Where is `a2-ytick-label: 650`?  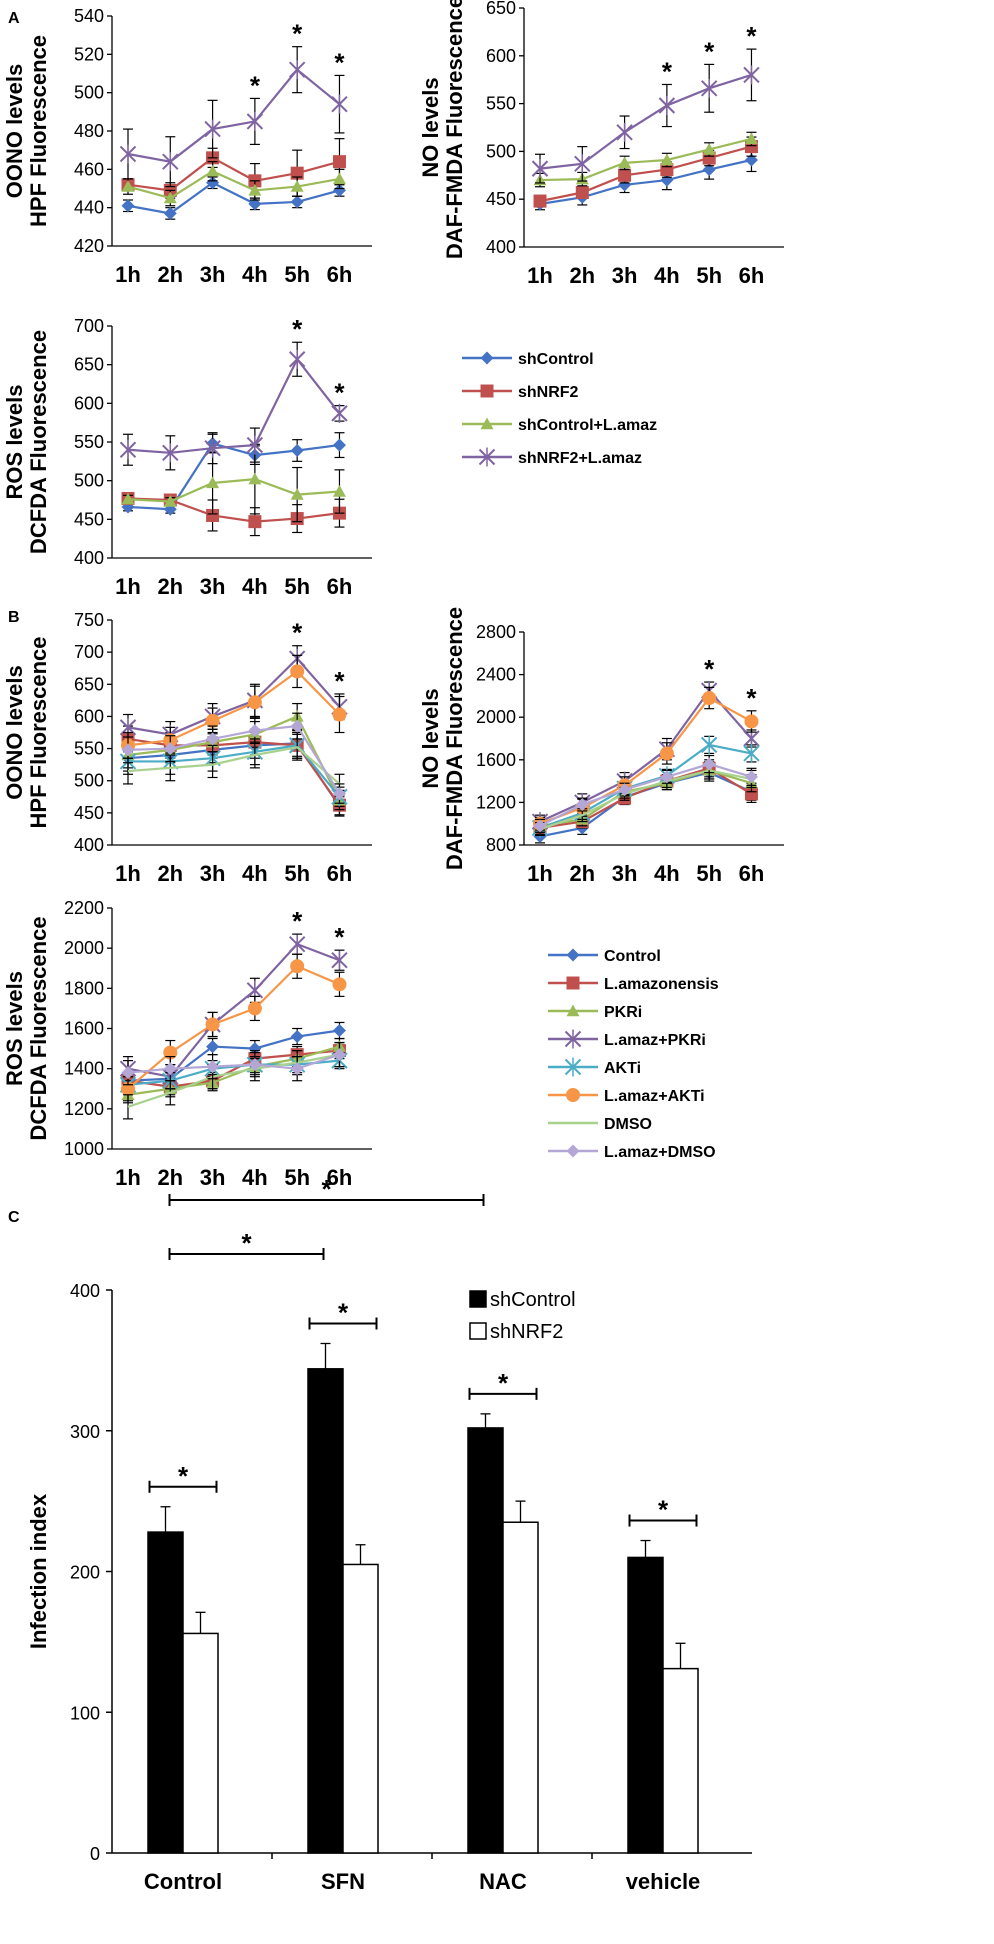 a2-ytick-label: 650 is located at coordinates (501, 9).